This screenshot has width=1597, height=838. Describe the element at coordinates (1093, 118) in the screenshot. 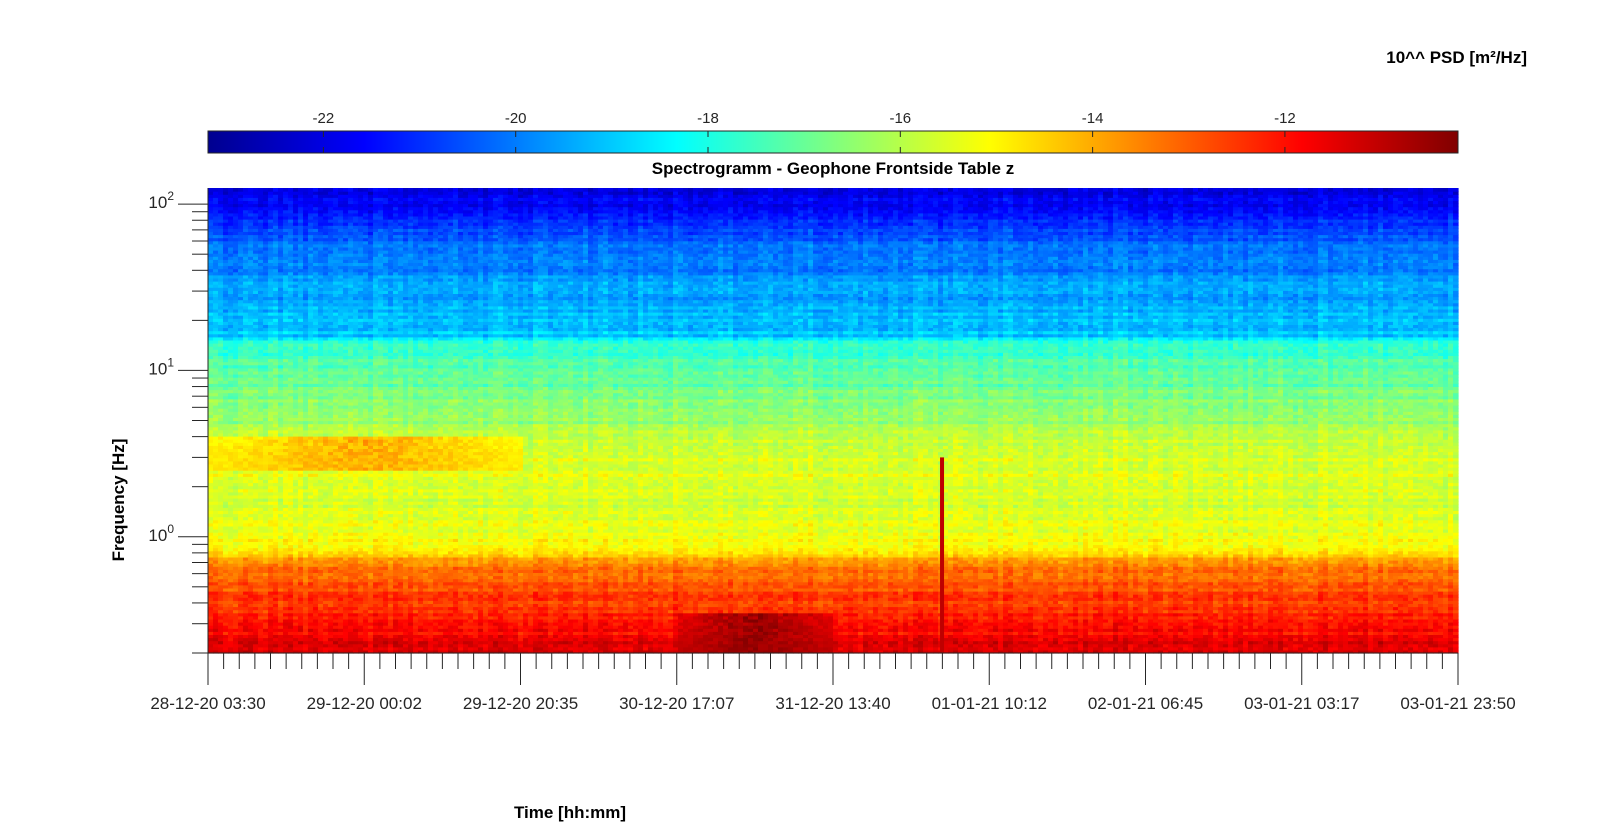

I see `colorbar-tick-label: -14` at that location.